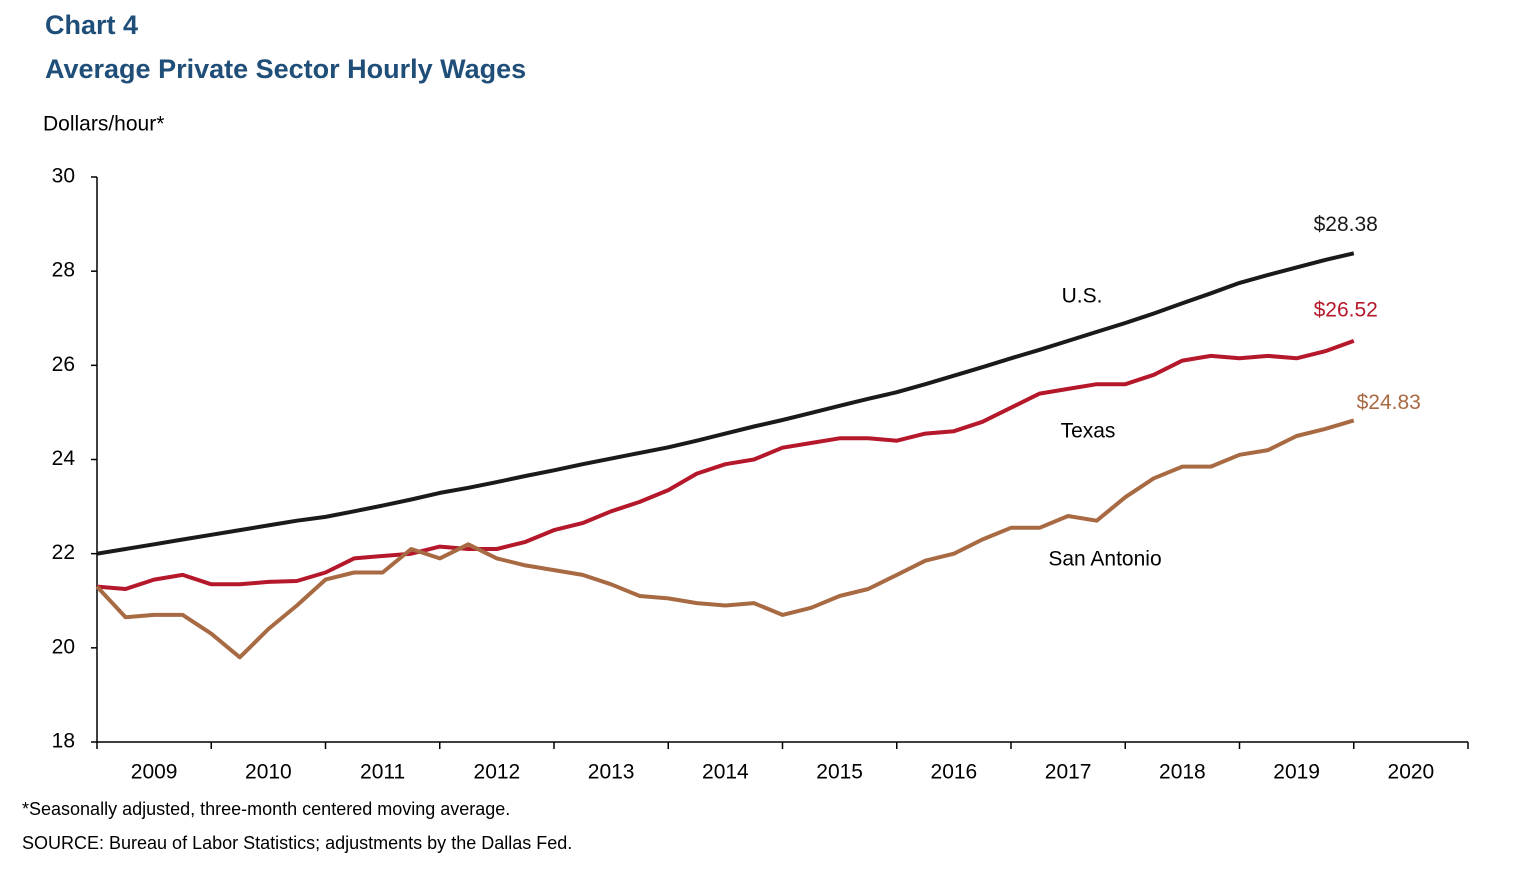  What do you see at coordinates (154, 772) in the screenshot?
I see `x-tick-label: 2009` at bounding box center [154, 772].